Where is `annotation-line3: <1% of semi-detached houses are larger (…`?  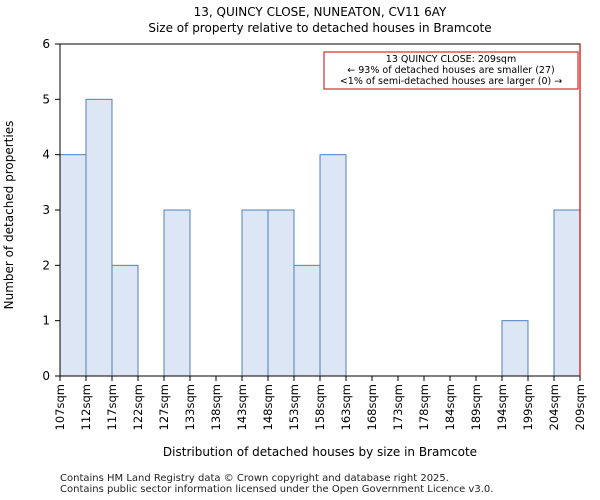
annotation-line3: <1% of semi-detached houses are larger (… is located at coordinates (451, 81).